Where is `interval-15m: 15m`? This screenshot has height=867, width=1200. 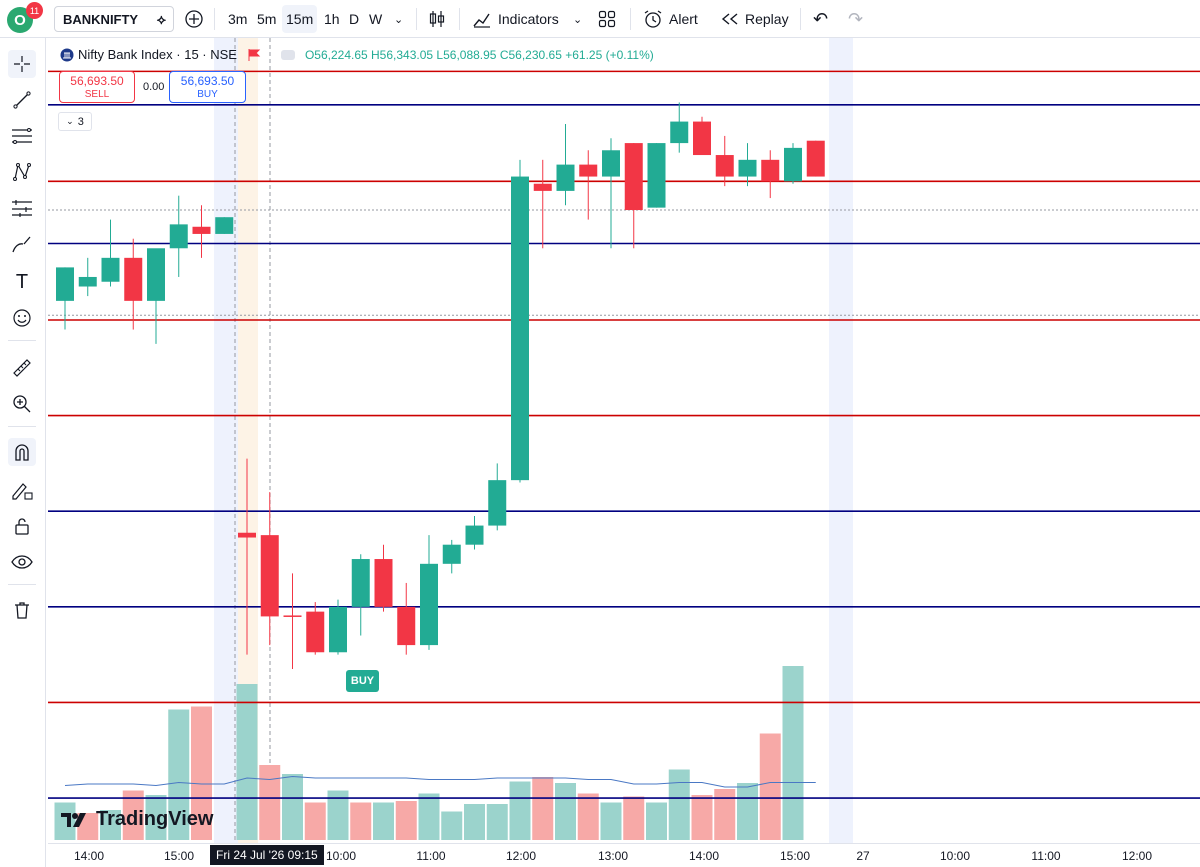 interval-15m: 15m is located at coordinates (300, 19).